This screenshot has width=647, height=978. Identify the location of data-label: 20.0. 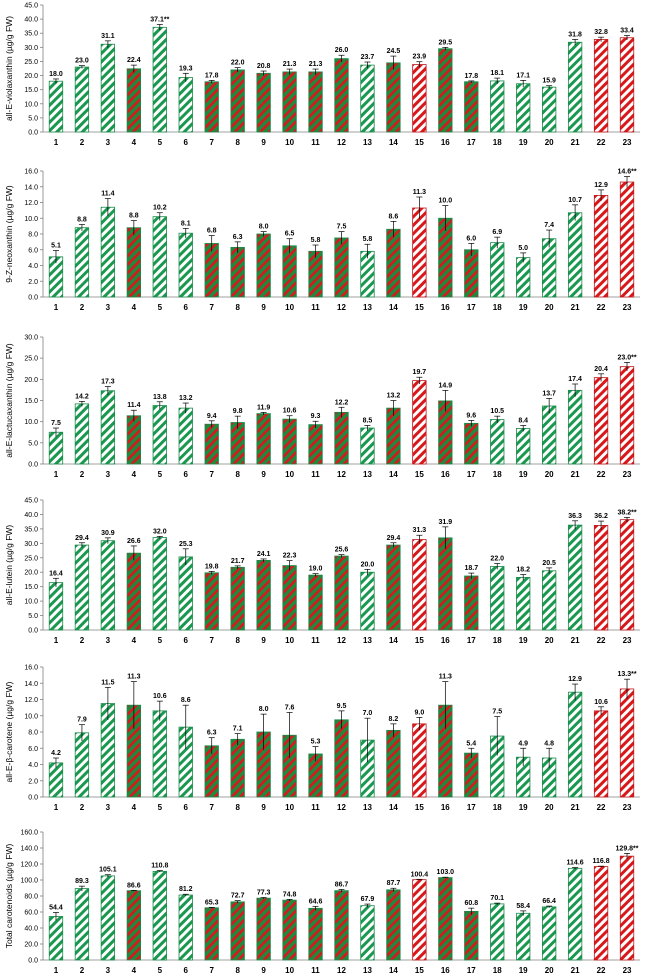
(368, 564).